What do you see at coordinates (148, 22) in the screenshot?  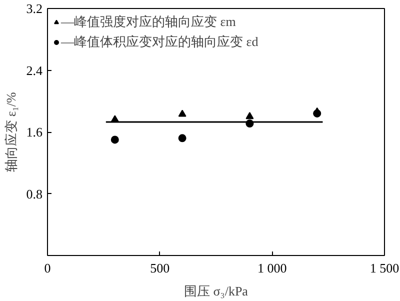 I see `legend-label: —峰值强度对应的轴向应变 εm` at bounding box center [148, 22].